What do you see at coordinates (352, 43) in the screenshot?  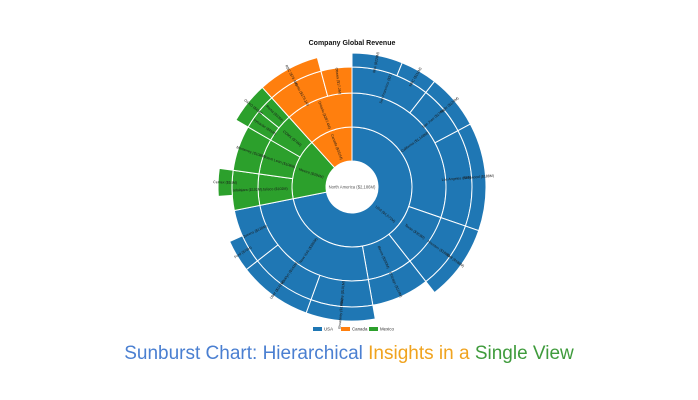 I see `chart-title: Company Global Revenue` at bounding box center [352, 43].